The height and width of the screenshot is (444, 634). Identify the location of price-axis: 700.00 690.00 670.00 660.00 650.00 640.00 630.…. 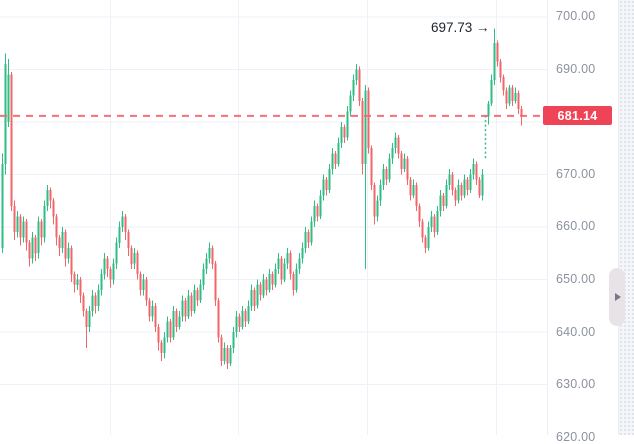
(580, 222).